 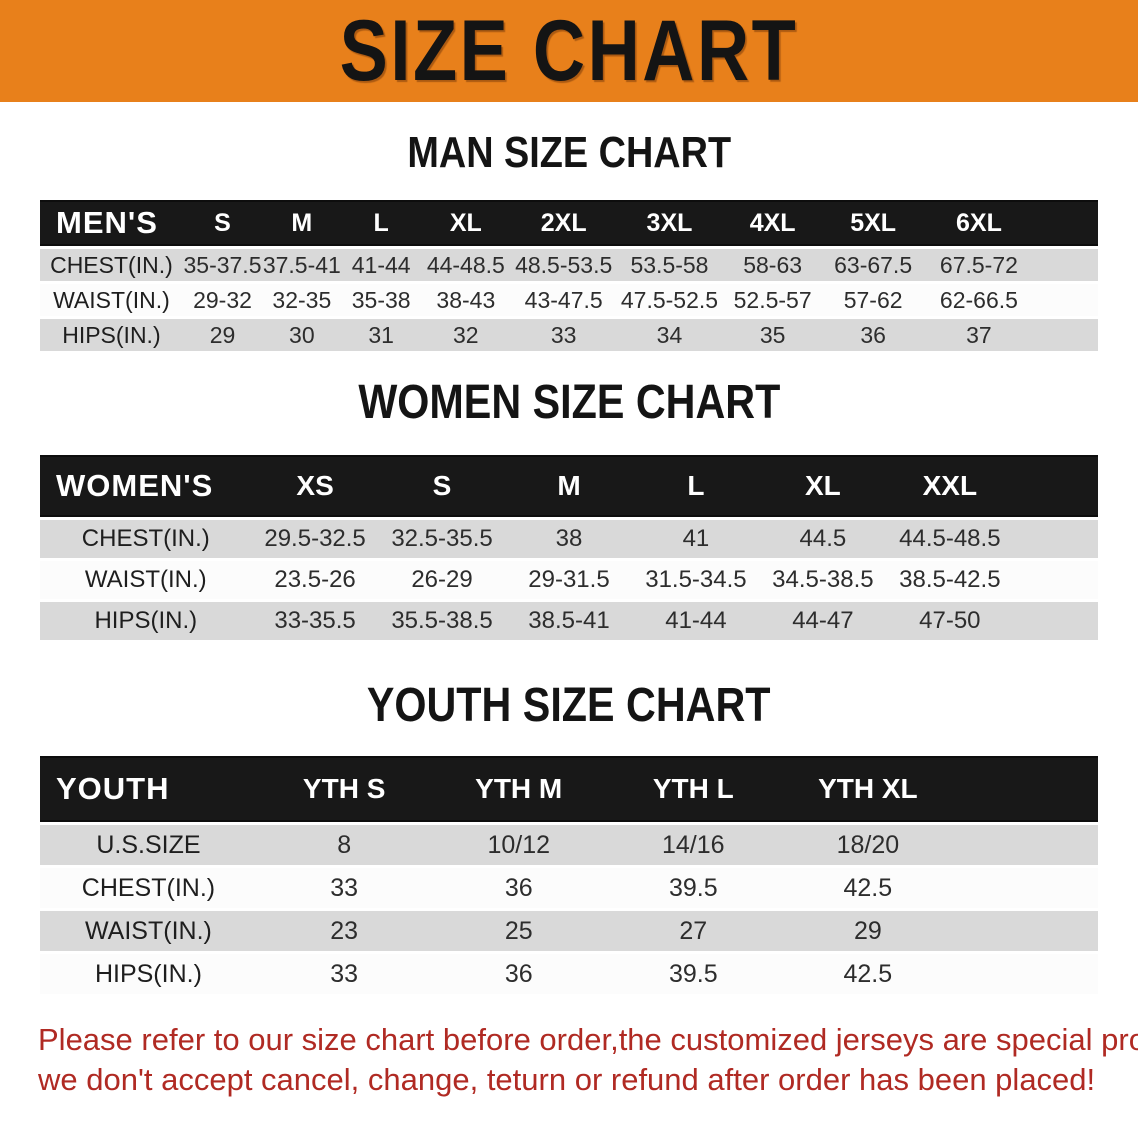 What do you see at coordinates (950, 486) in the screenshot?
I see `women-size-col-xxl: XXL` at bounding box center [950, 486].